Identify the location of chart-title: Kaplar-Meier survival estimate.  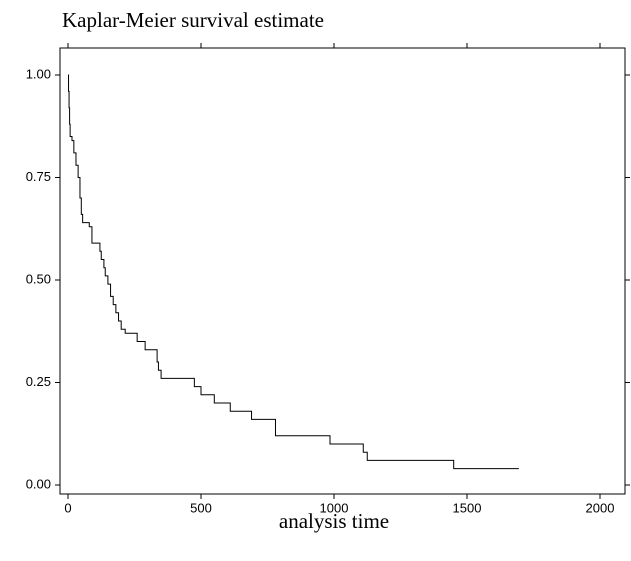
(193, 20).